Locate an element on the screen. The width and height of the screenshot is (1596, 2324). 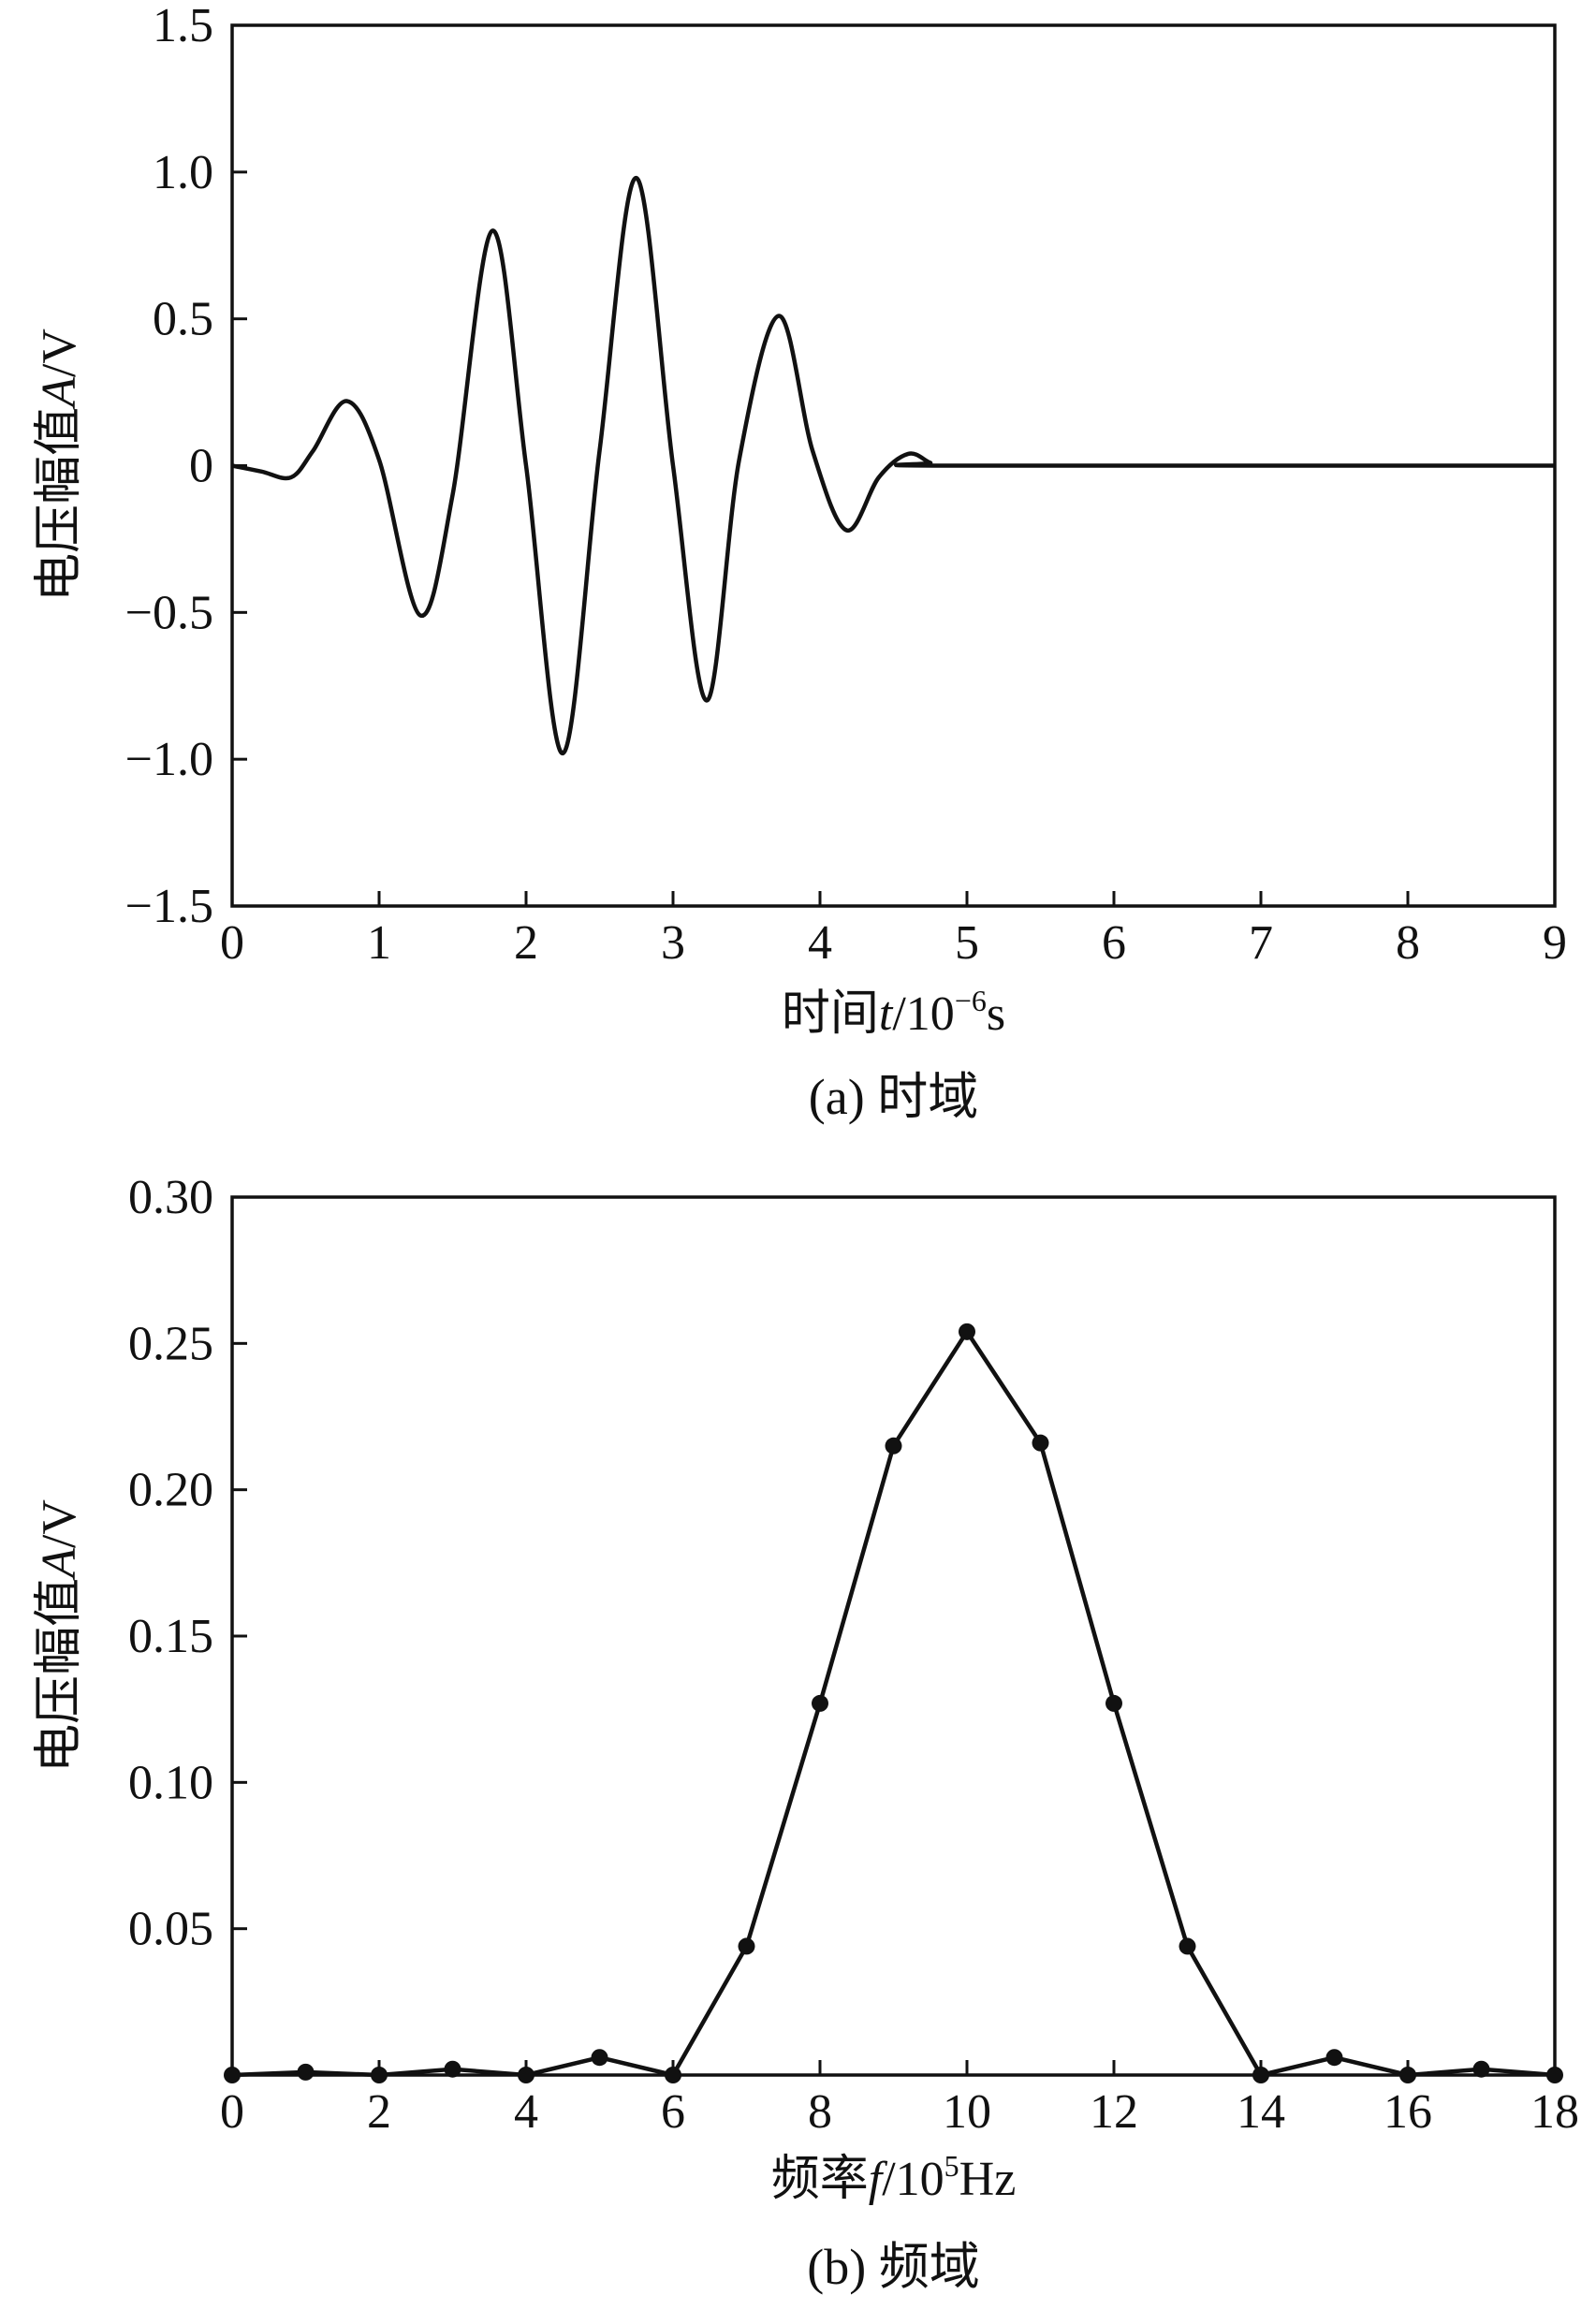
time-domain-x-tick-label: 0 is located at coordinates (232, 943).